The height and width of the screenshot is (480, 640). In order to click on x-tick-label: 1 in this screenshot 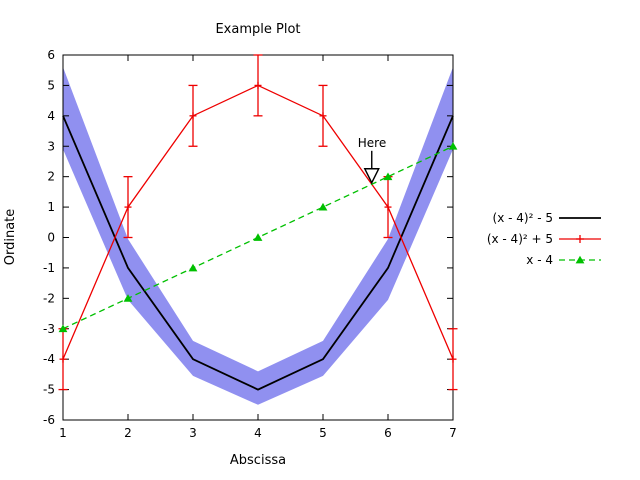, I will do `click(63, 433)`.